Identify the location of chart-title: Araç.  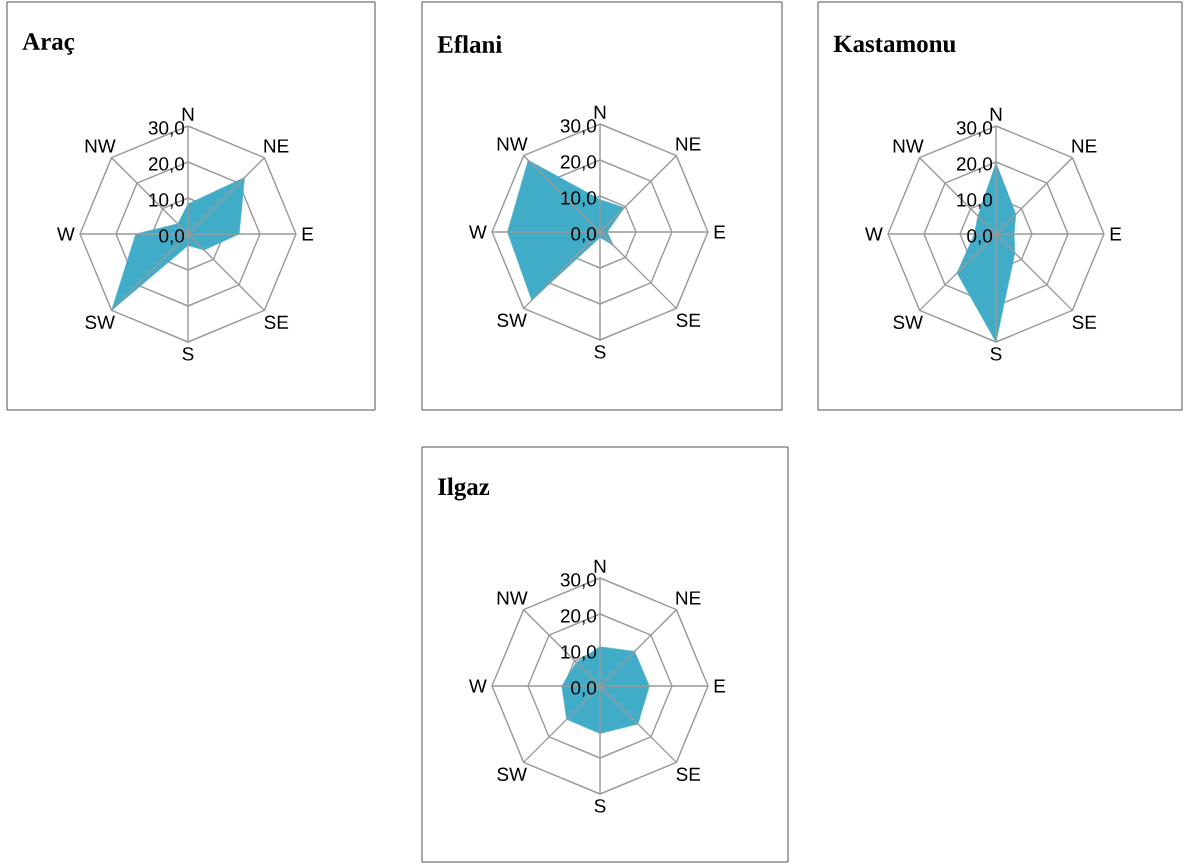
(48, 44).